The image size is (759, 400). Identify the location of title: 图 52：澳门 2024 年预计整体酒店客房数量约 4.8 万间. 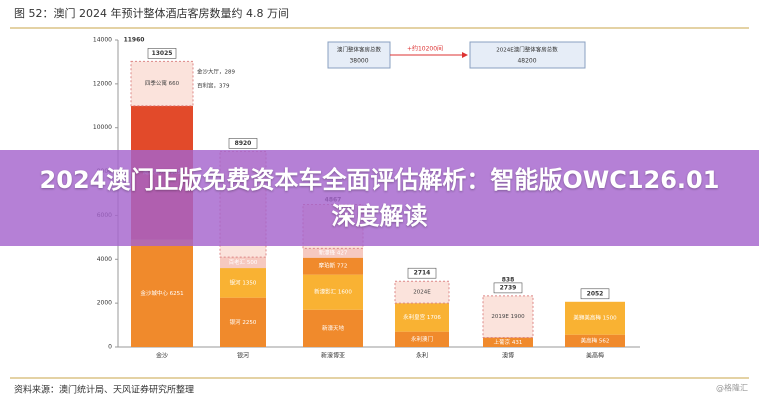
(151, 13).